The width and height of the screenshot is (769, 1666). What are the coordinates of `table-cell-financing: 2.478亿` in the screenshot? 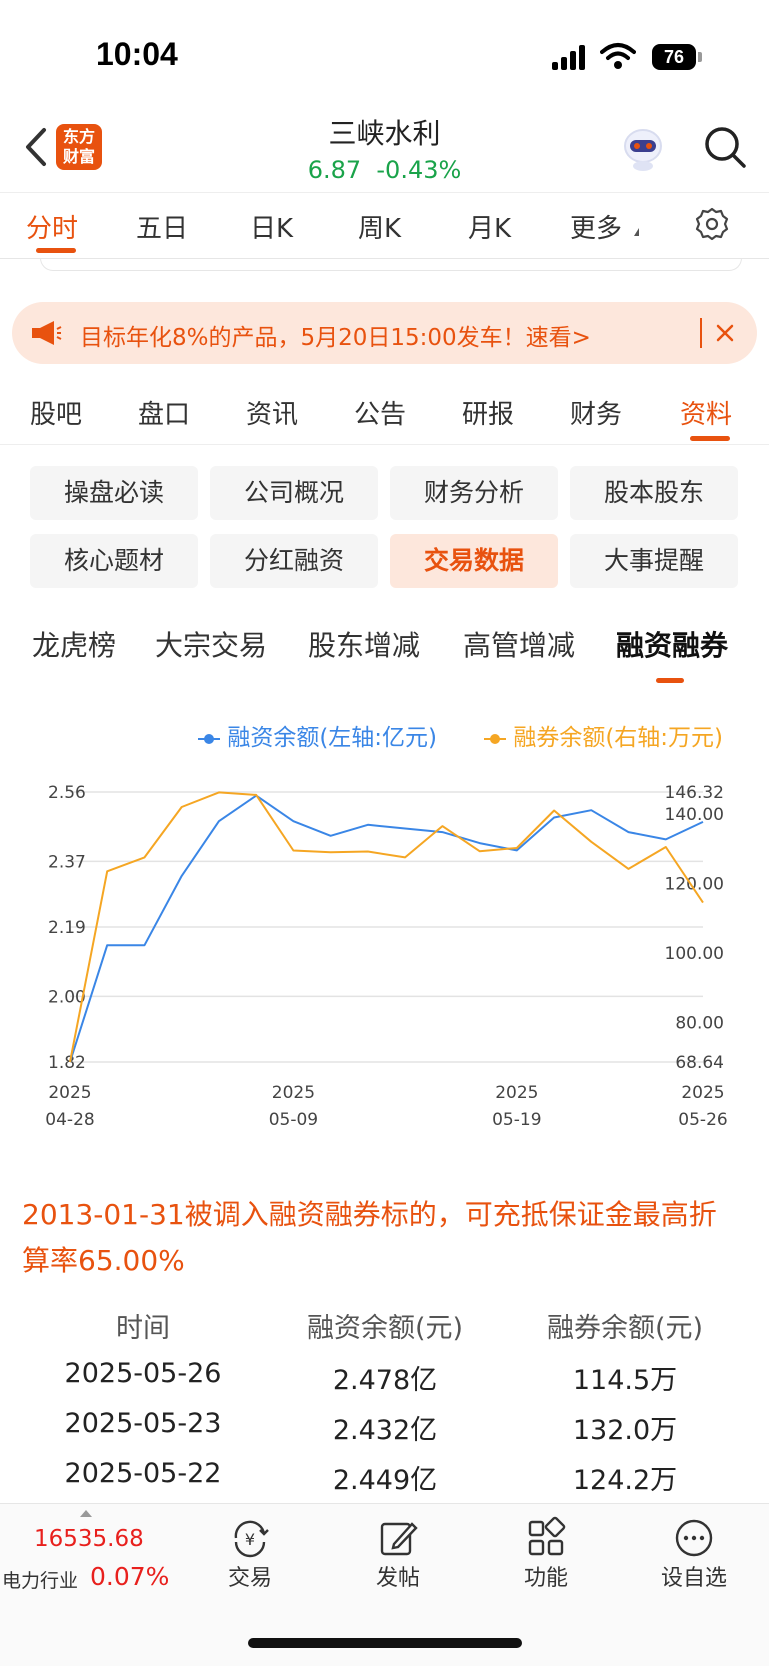 It's located at (385, 1380).